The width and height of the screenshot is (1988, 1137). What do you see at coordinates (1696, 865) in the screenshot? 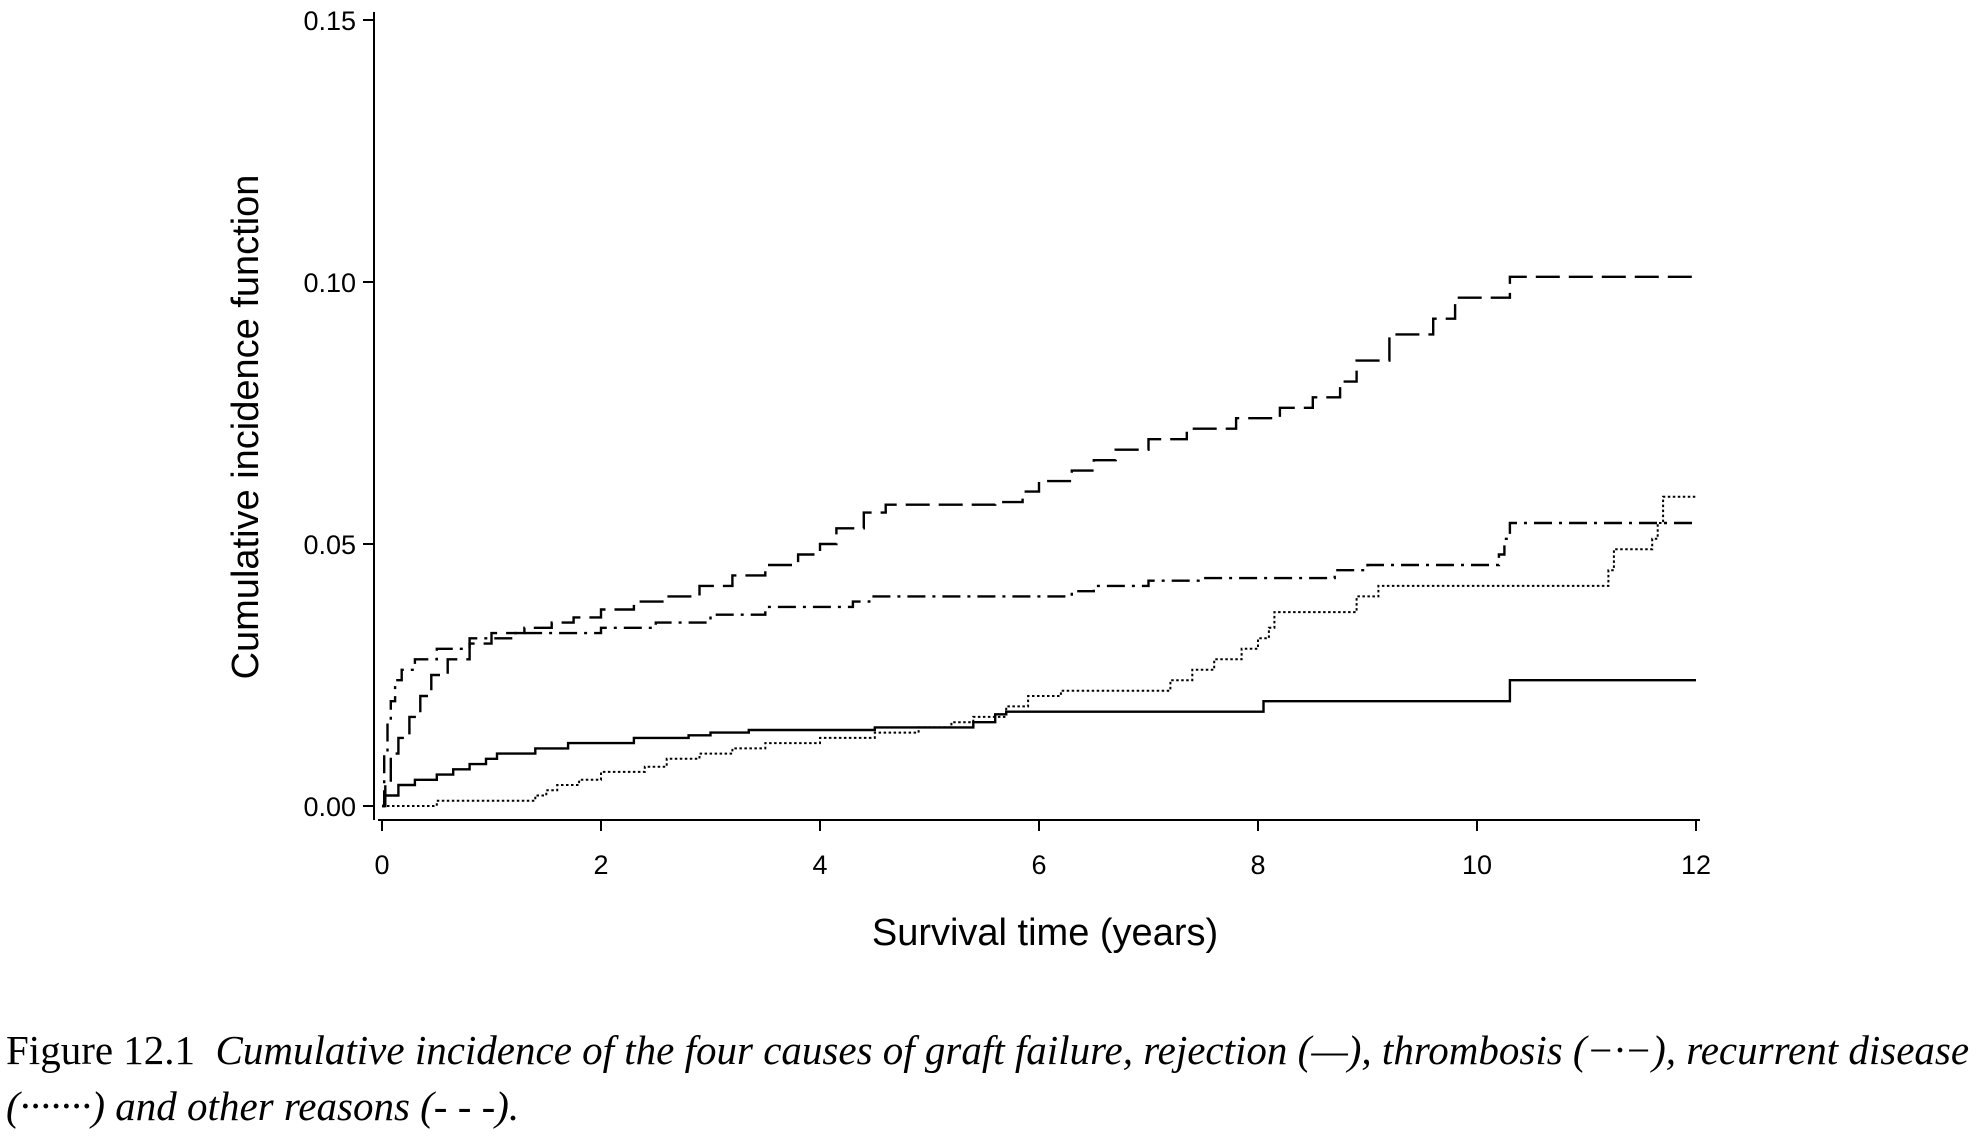
I see `x-tick-label: 12` at bounding box center [1696, 865].